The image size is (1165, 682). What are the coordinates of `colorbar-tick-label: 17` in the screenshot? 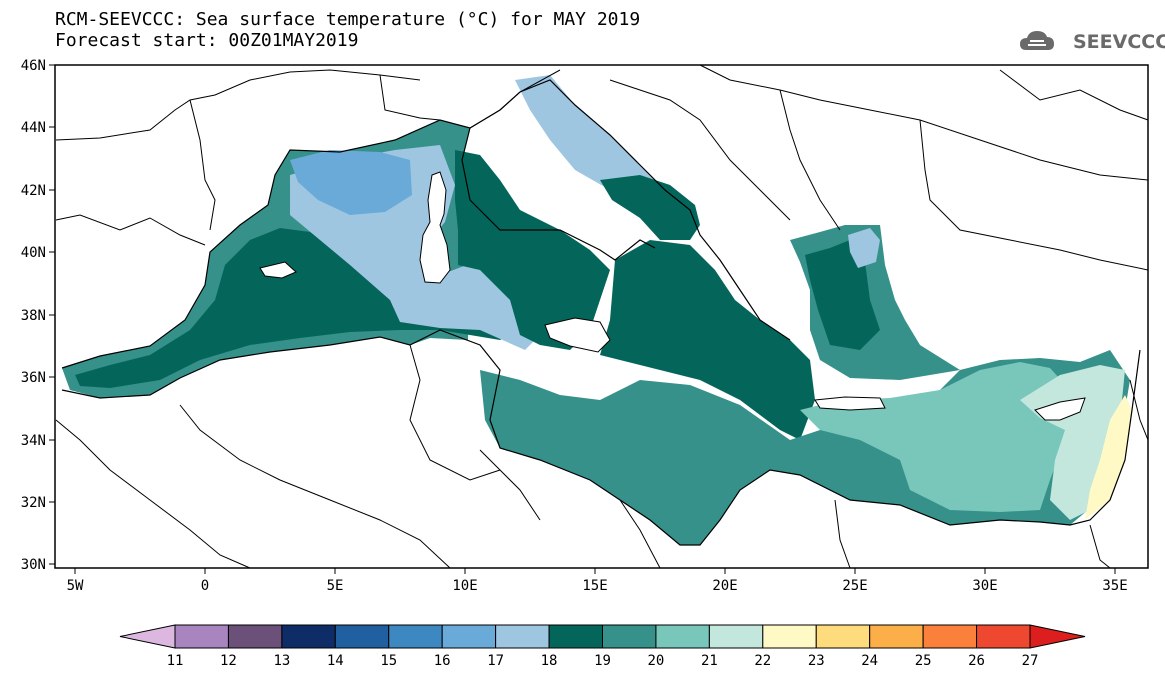 It's located at (495, 661).